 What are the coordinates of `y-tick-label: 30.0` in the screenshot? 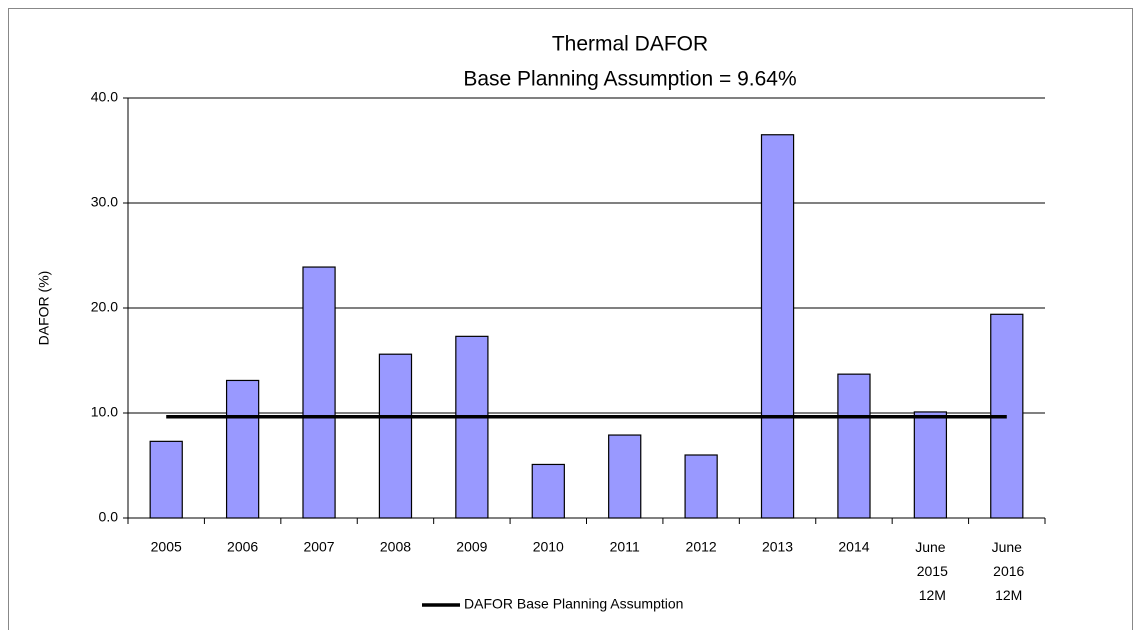 It's located at (104, 202).